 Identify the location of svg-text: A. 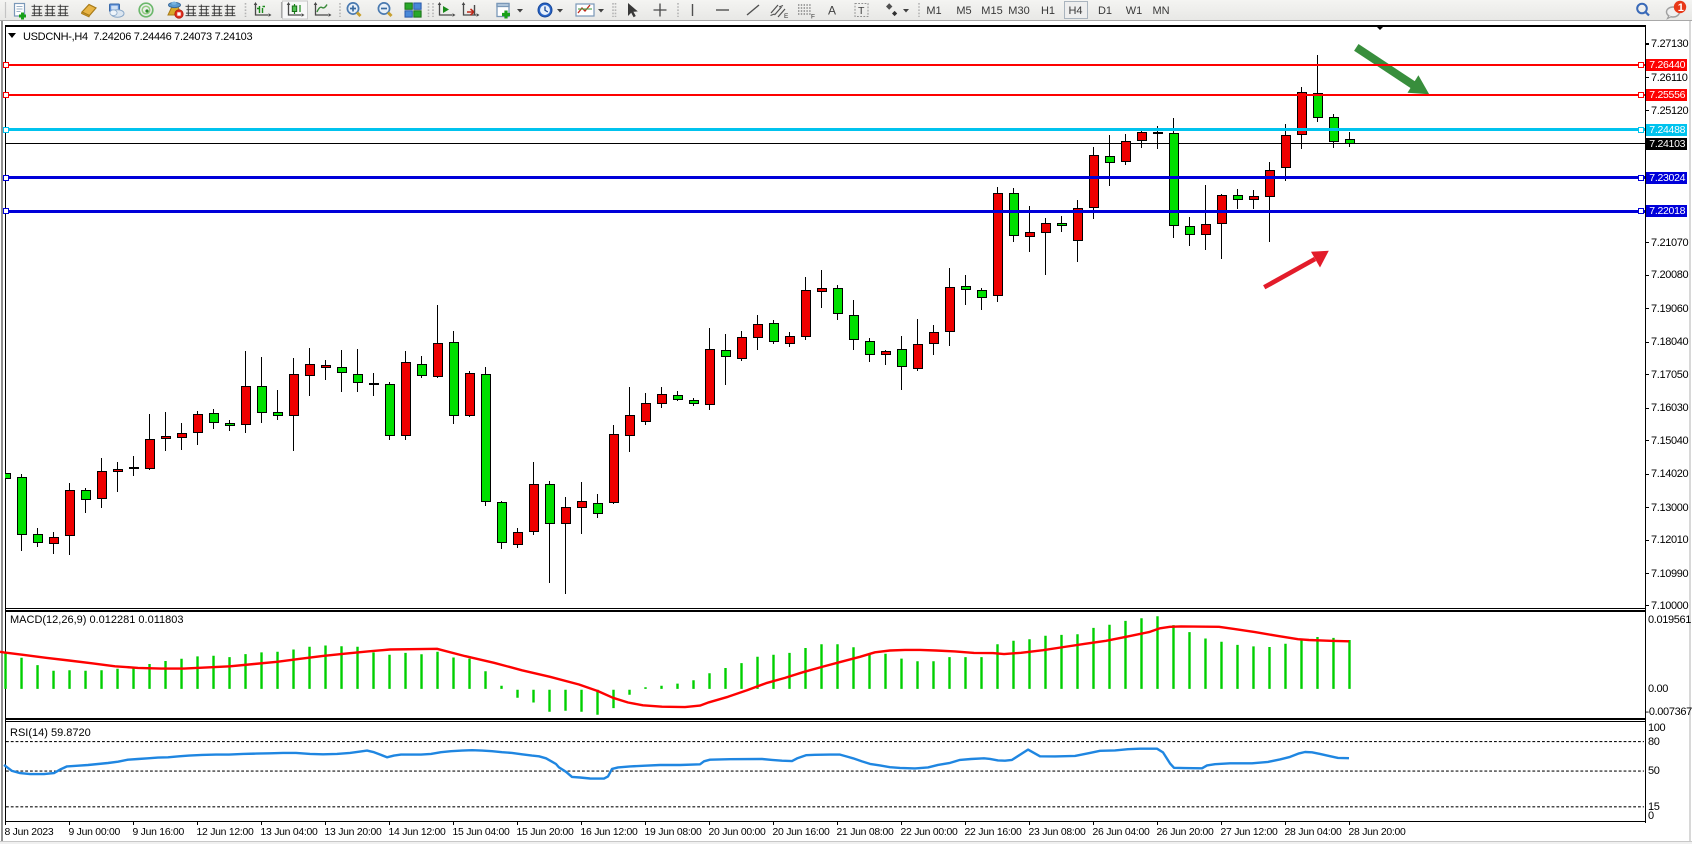
(832, 11).